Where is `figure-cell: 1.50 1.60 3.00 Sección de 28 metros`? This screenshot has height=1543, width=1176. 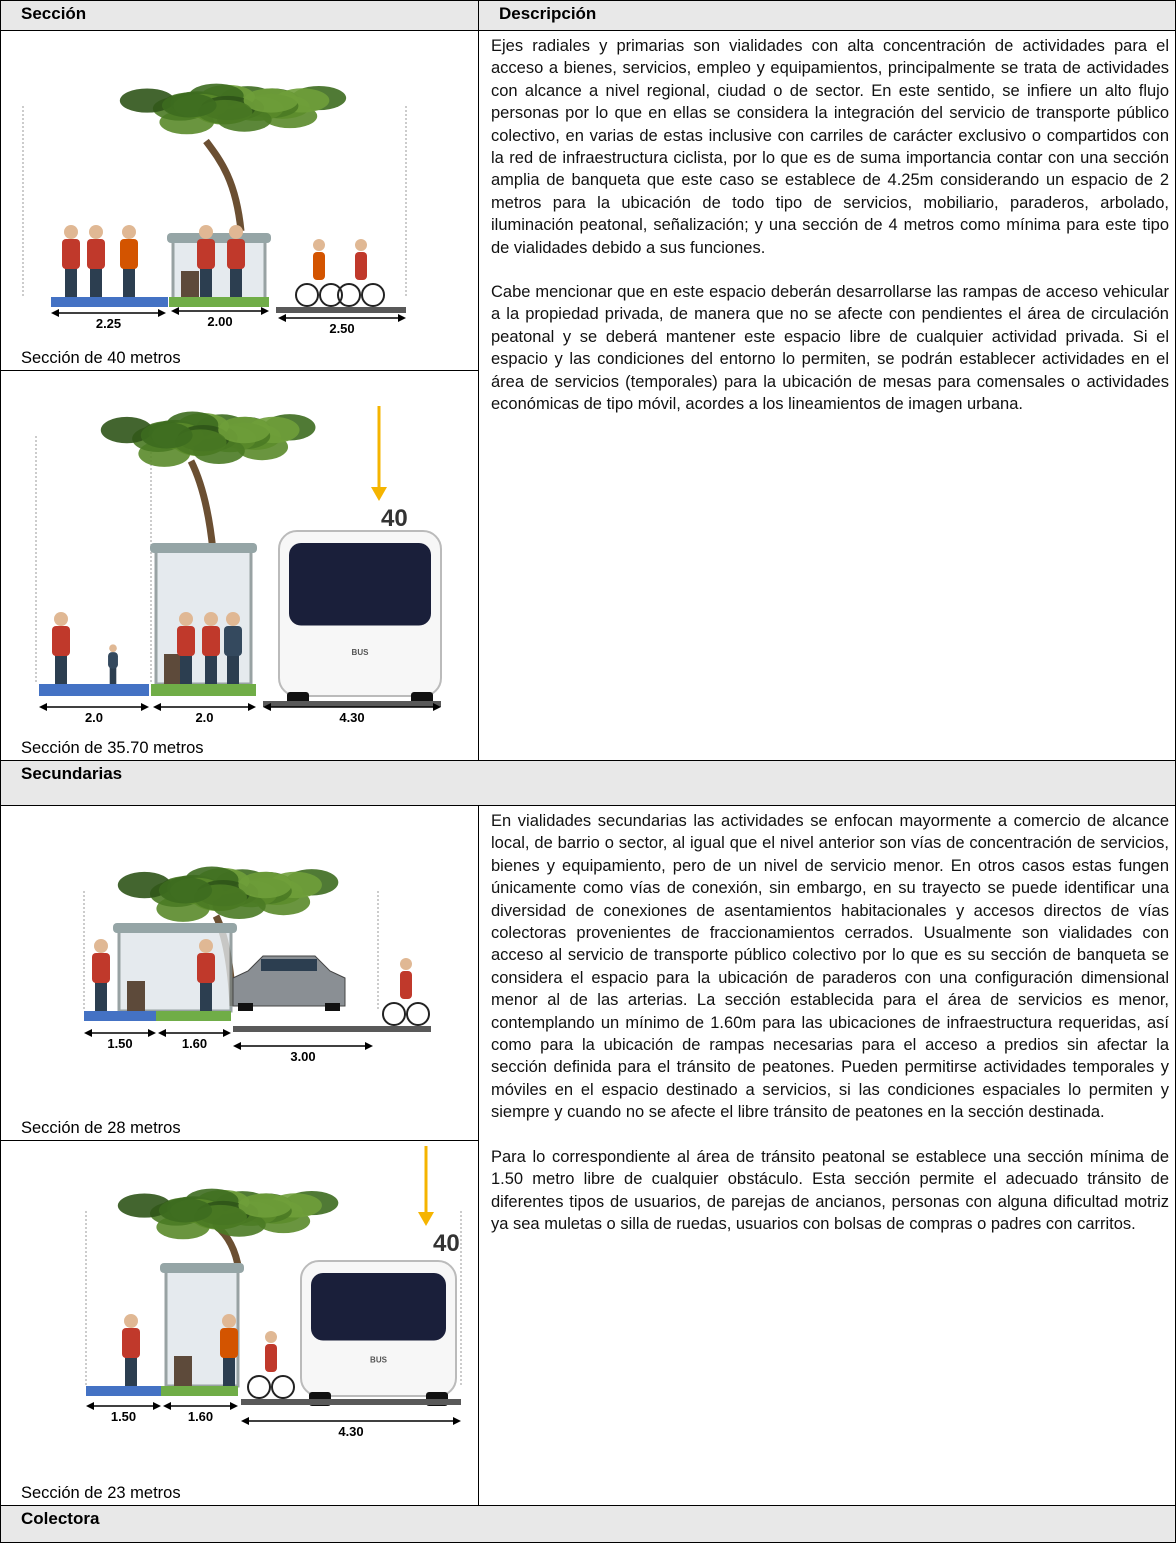
figure-cell: 1.50 1.60 3.00 Sección de 28 metros is located at coordinates (239, 973).